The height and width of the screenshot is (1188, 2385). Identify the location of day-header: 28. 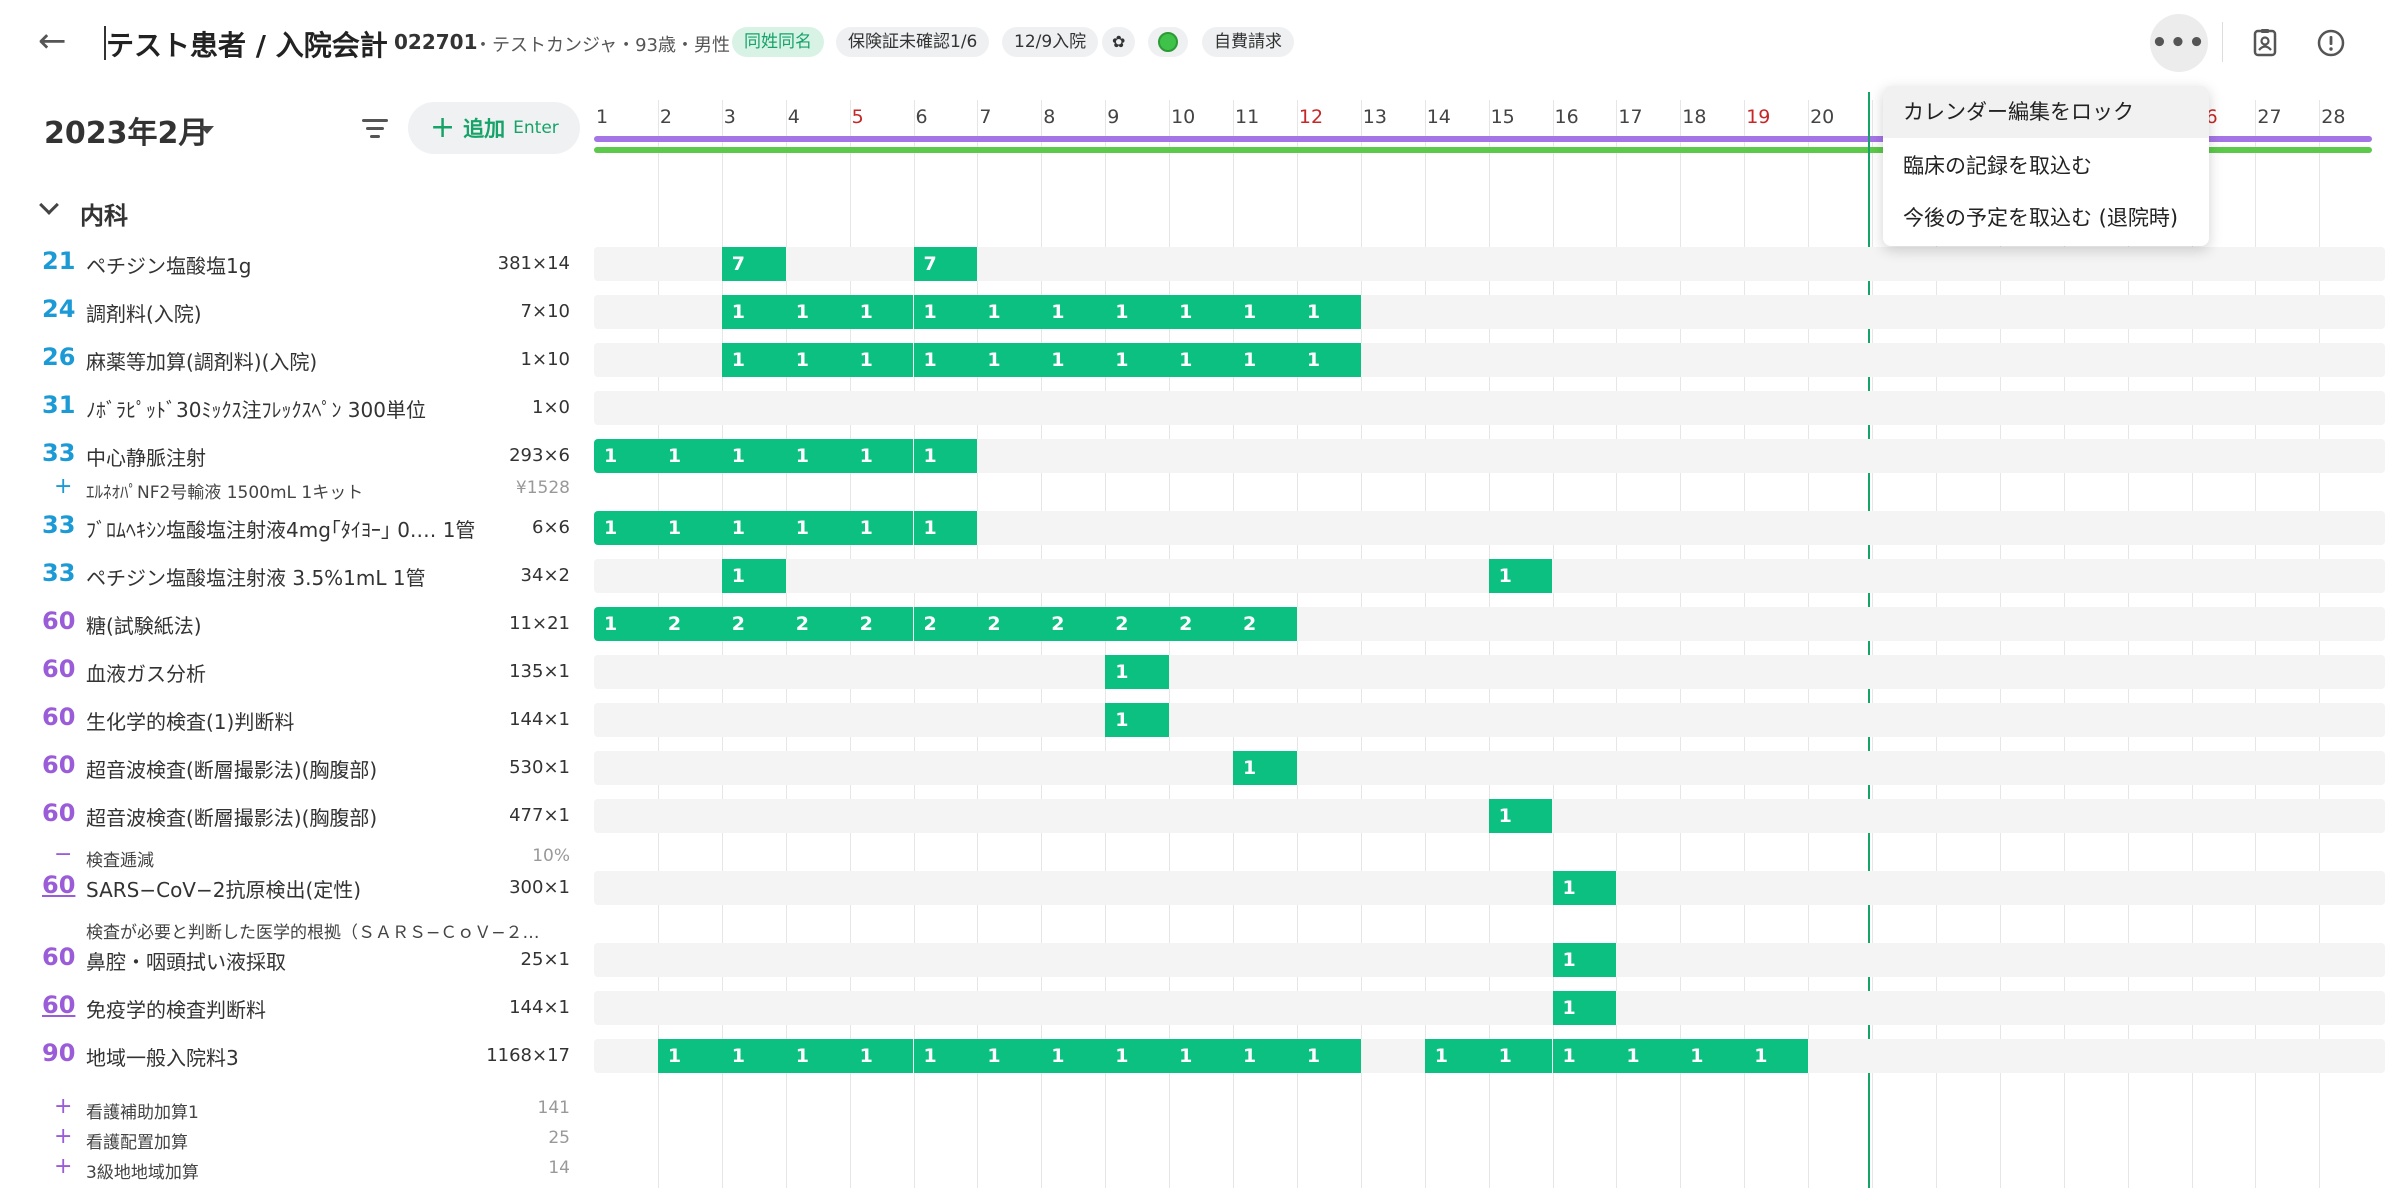
(2333, 117).